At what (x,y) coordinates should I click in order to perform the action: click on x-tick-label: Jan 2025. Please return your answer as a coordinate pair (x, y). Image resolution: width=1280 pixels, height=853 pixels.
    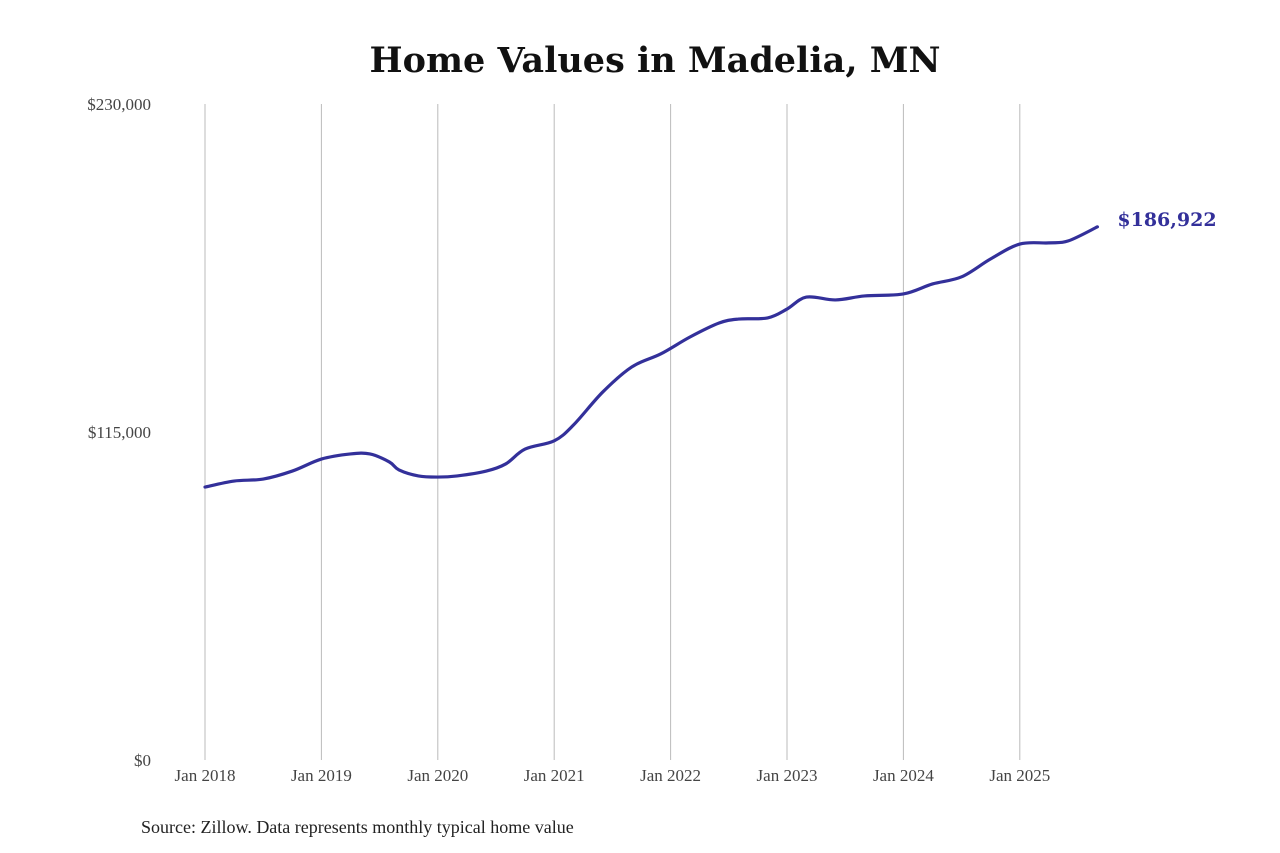
    Looking at the image, I should click on (1019, 775).